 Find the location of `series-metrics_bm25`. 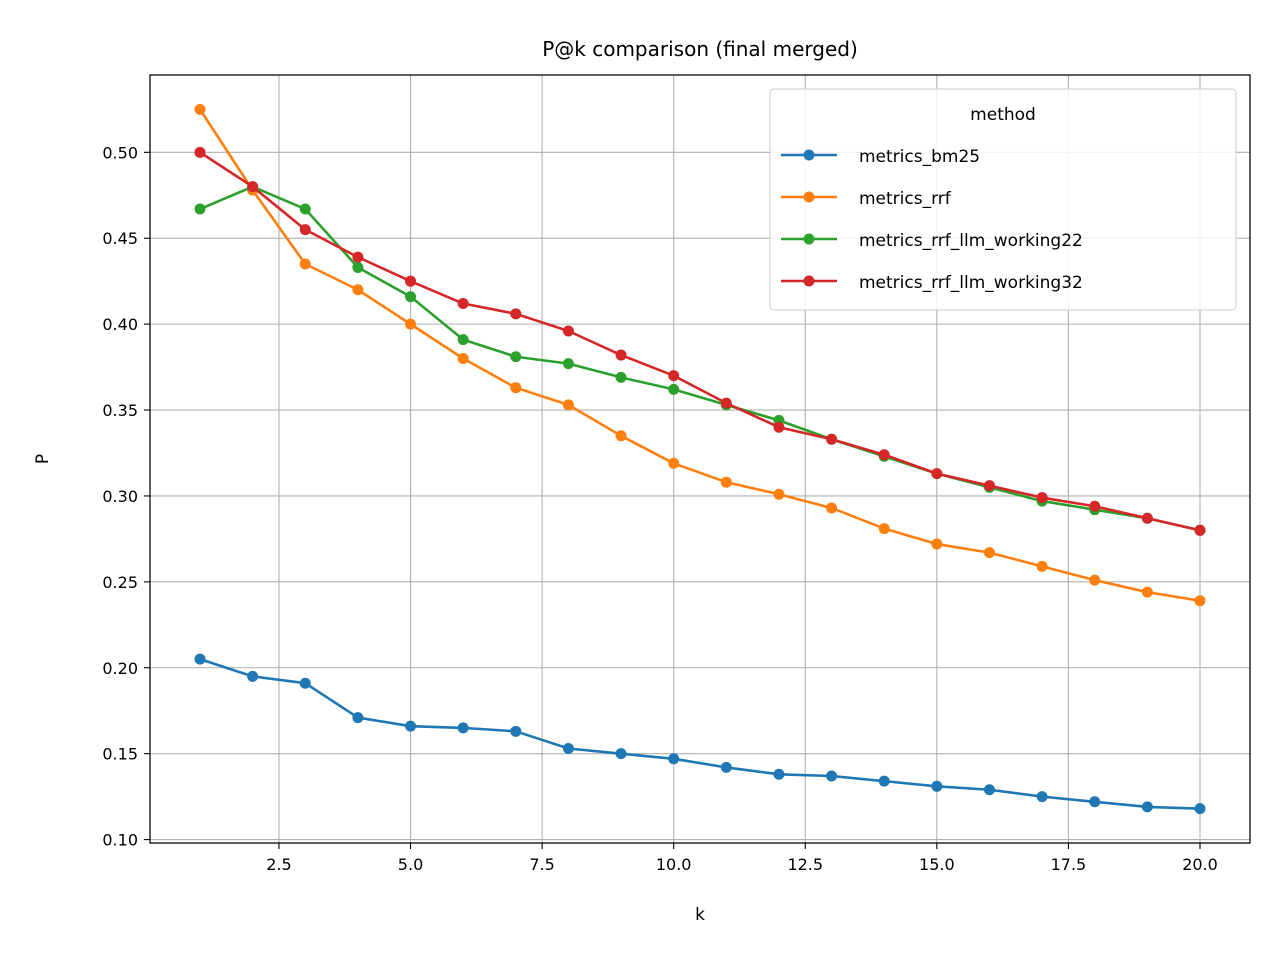

series-metrics_bm25 is located at coordinates (700, 734).